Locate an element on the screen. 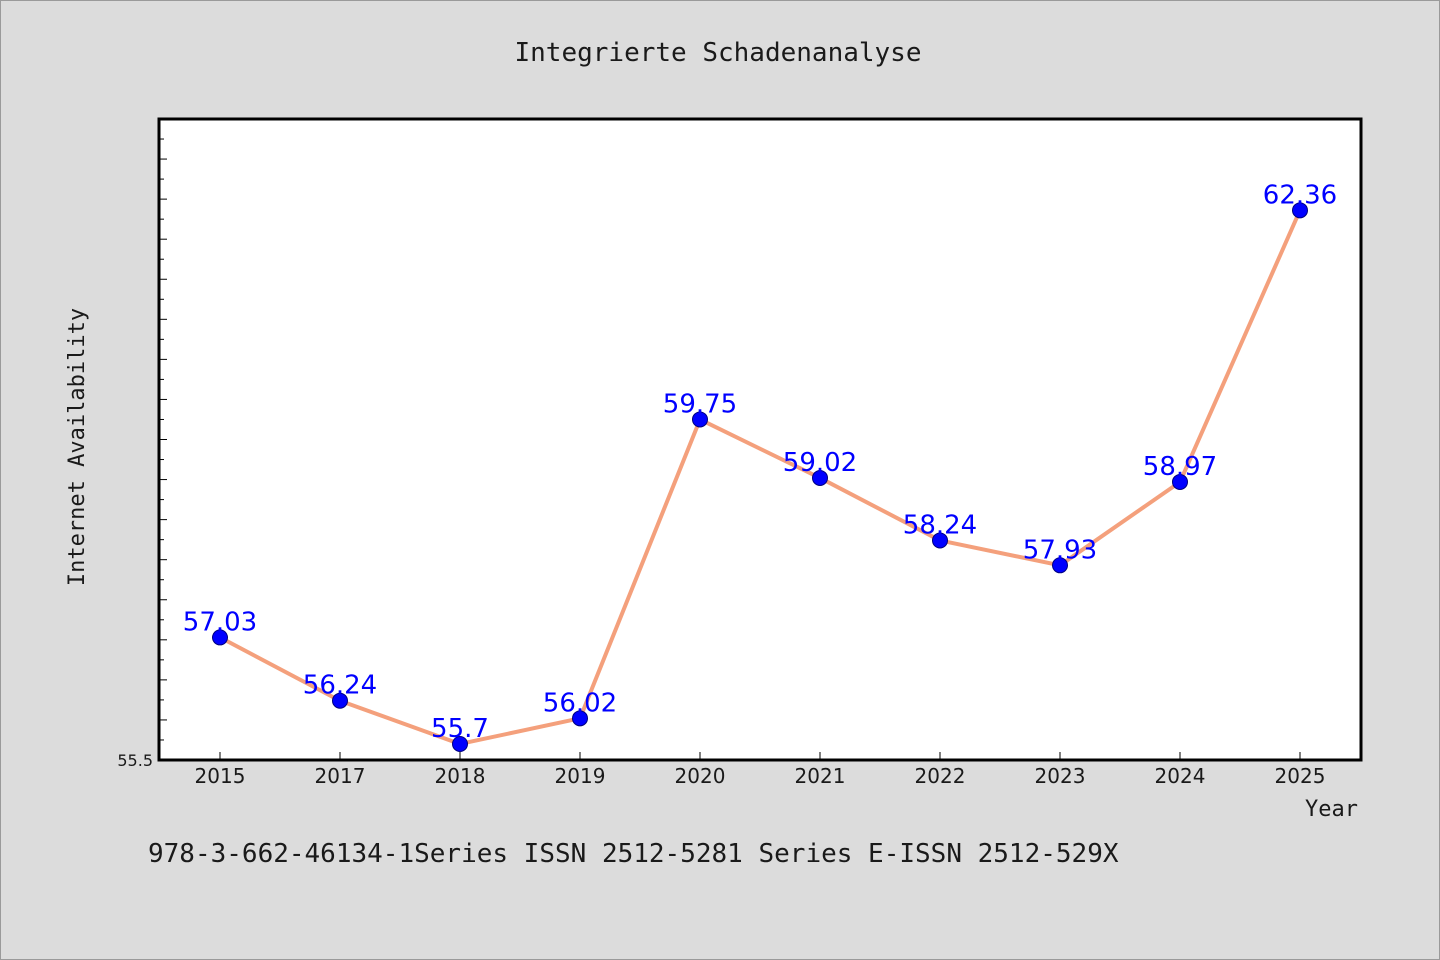 This screenshot has height=960, width=1440. x-axis-ticks: 2015 2017 2018 2019 2020 2021 2022 2023 2024 2025 is located at coordinates (760, 770).